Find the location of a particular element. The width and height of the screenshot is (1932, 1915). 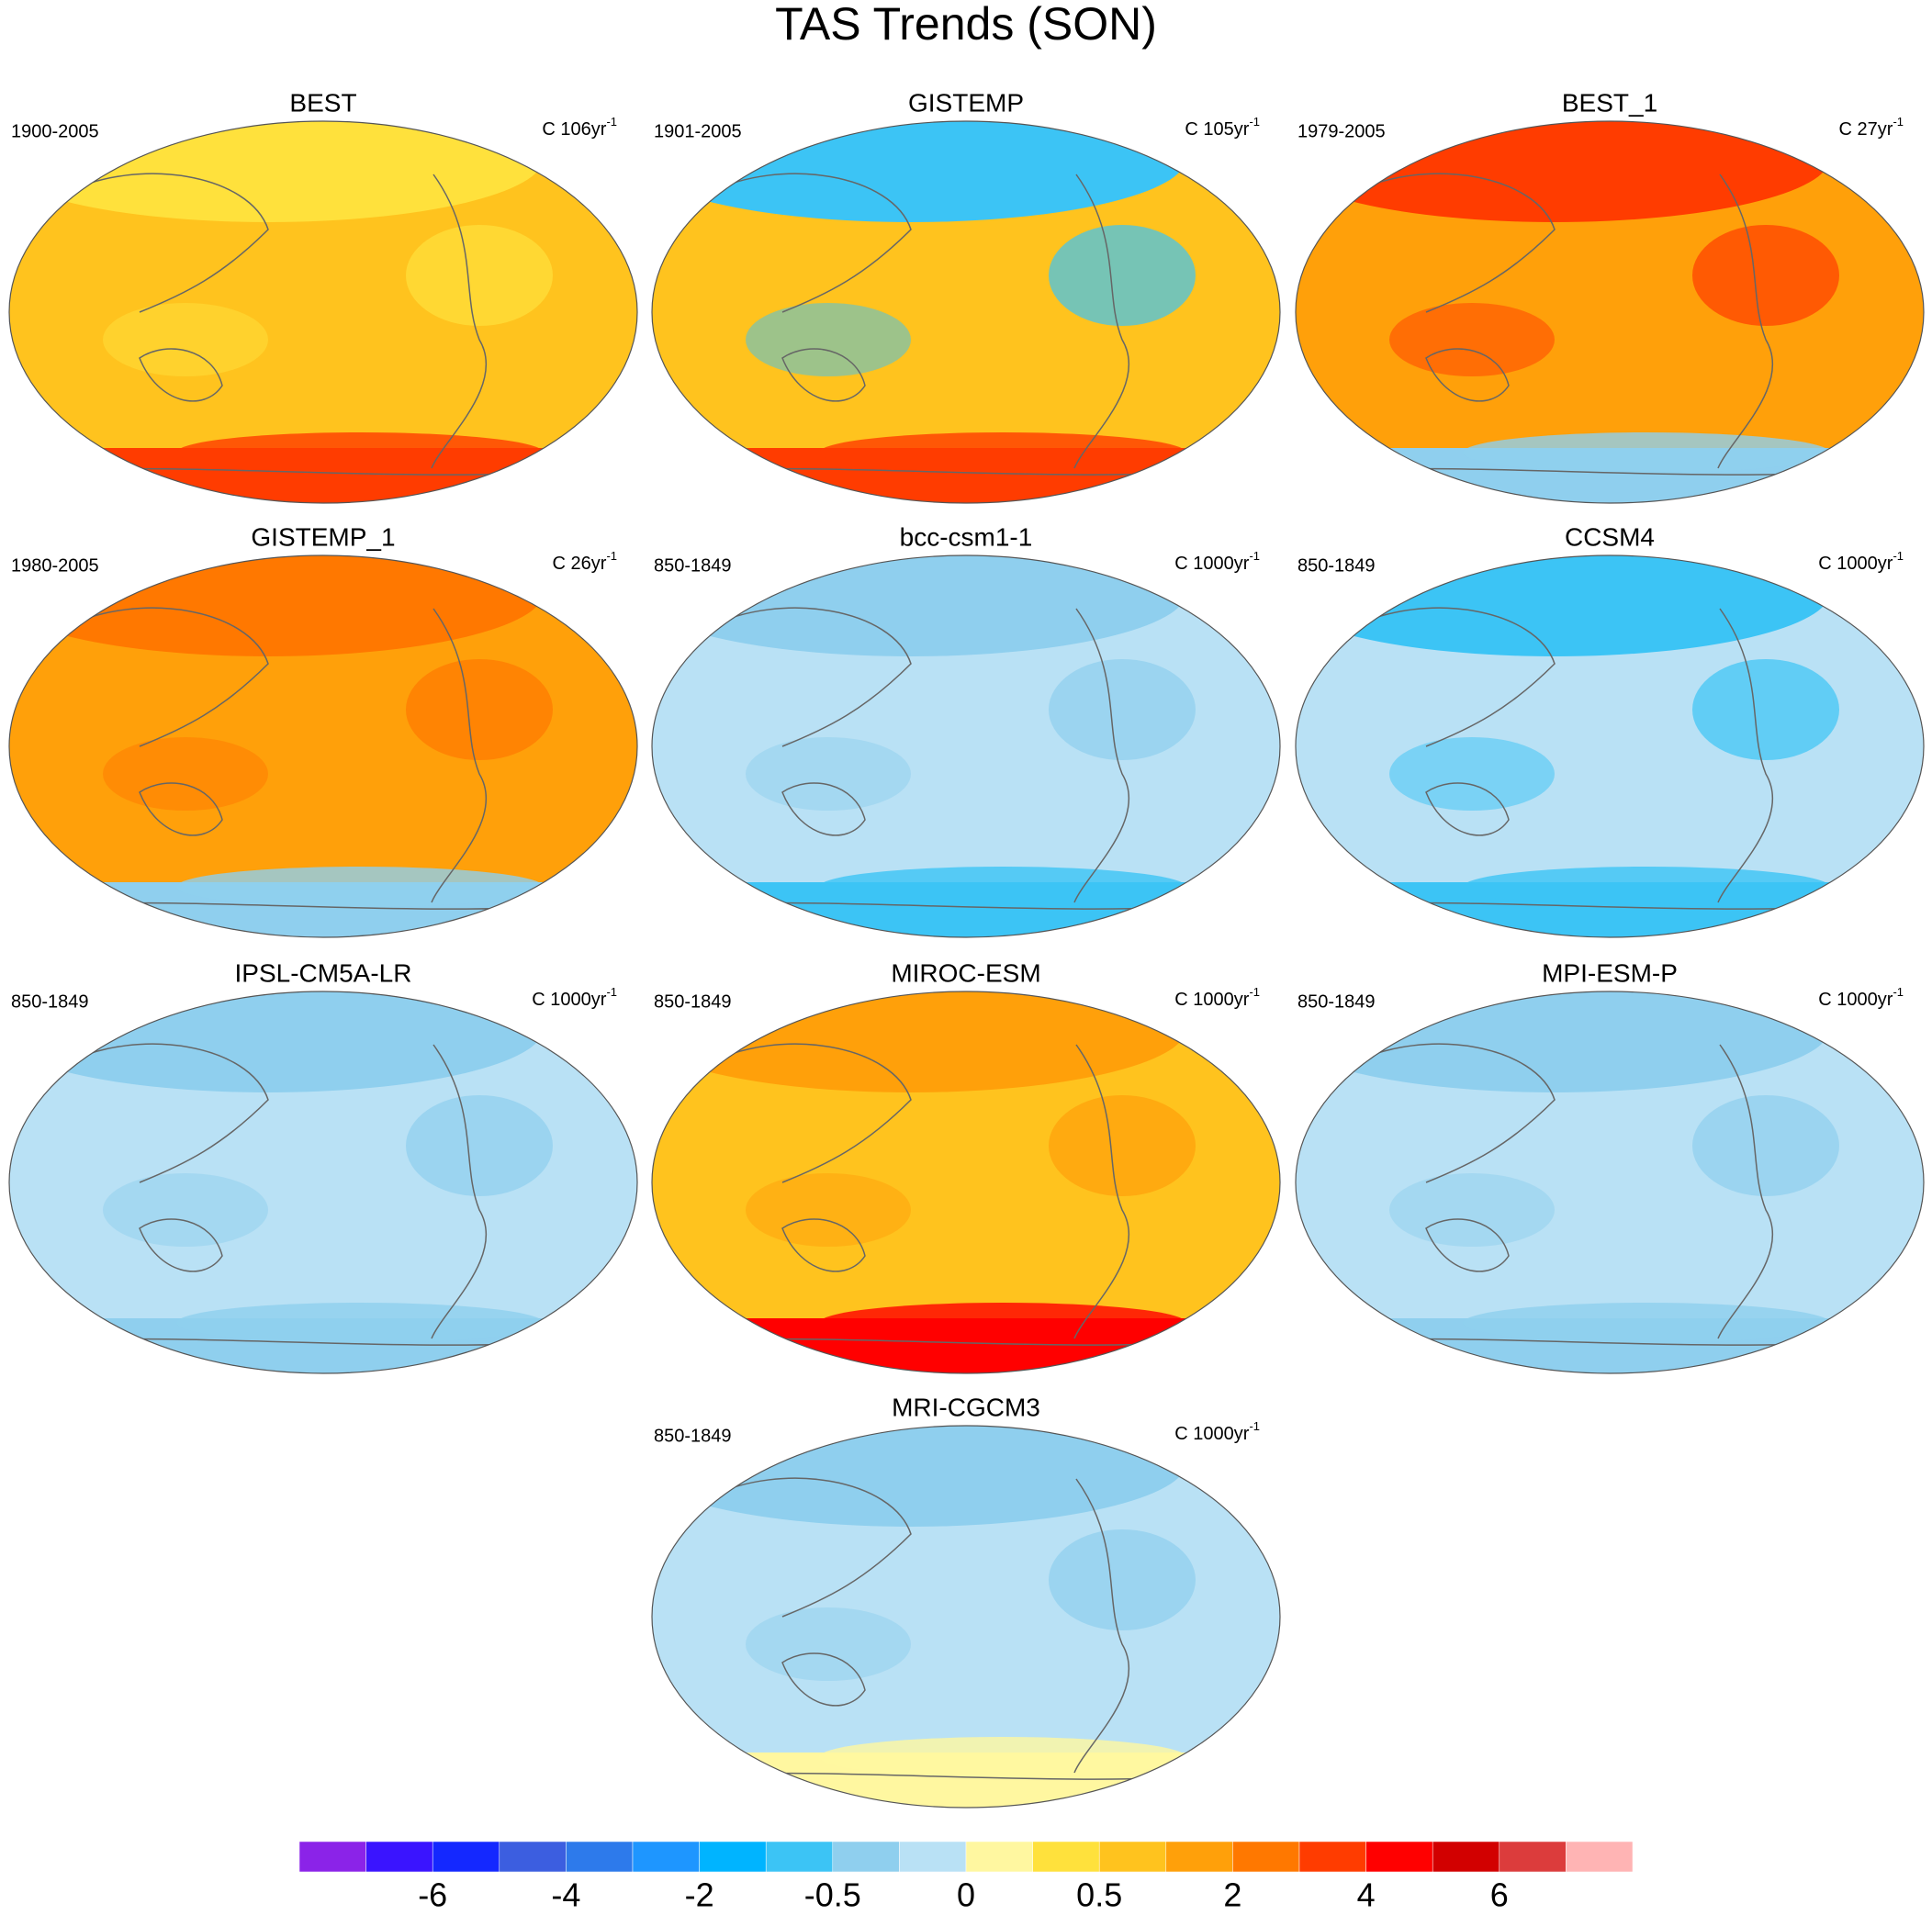

colorbar-label: 0.5 is located at coordinates (1099, 1895).